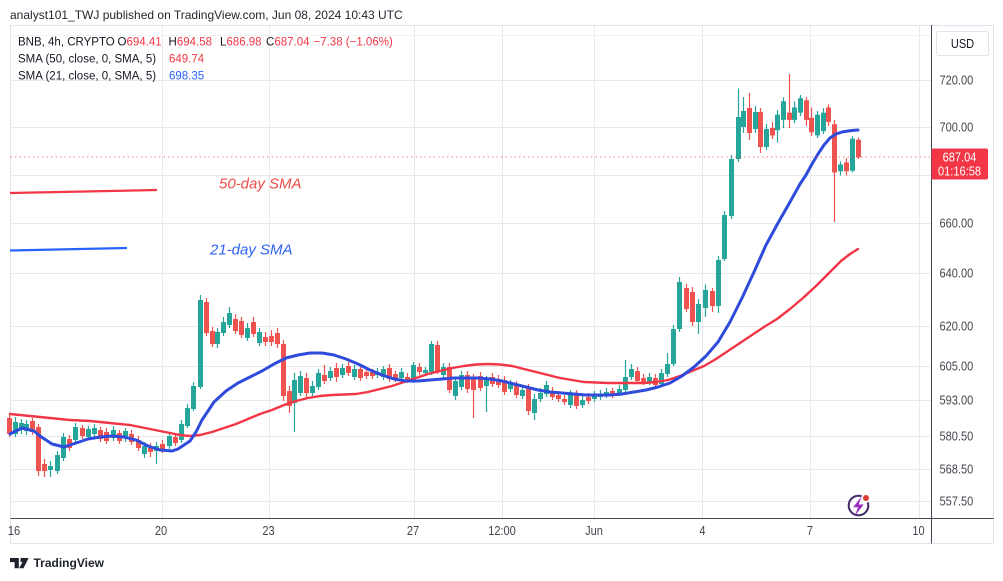 The width and height of the screenshot is (1003, 581). What do you see at coordinates (111, 77) in the screenshot?
I see `svg-text:SMA (21, close, 0, SMA, 5)698.: SMA (21, close, 0, SMA, 5) 698.35` at bounding box center [111, 77].